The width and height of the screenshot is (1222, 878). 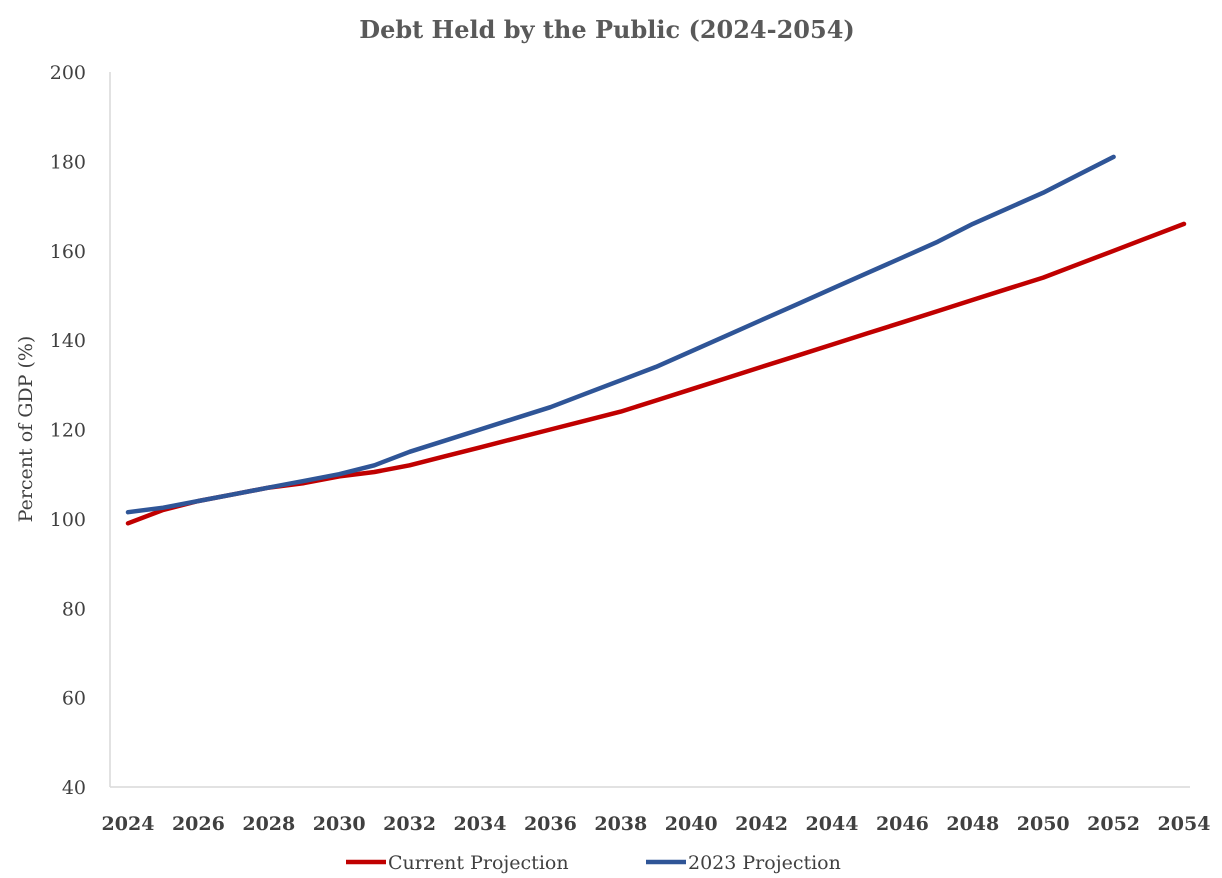 What do you see at coordinates (74, 788) in the screenshot?
I see `y-tick-label: 40` at bounding box center [74, 788].